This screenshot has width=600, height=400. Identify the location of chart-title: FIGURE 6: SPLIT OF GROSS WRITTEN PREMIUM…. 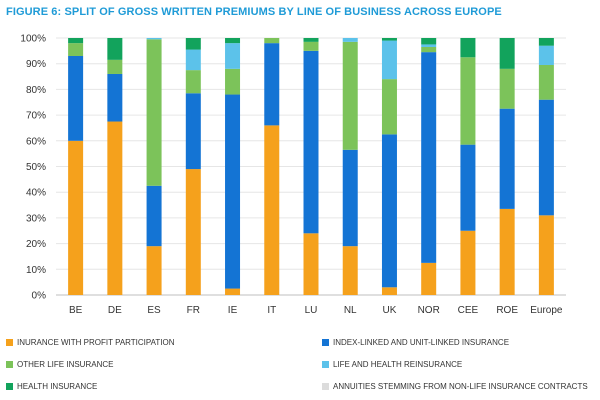
(254, 12).